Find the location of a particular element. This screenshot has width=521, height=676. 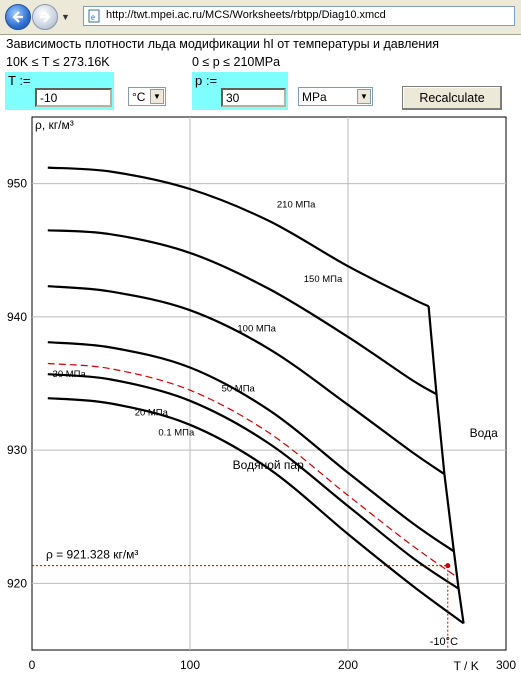

x-tick-label: 300 is located at coordinates (506, 665).